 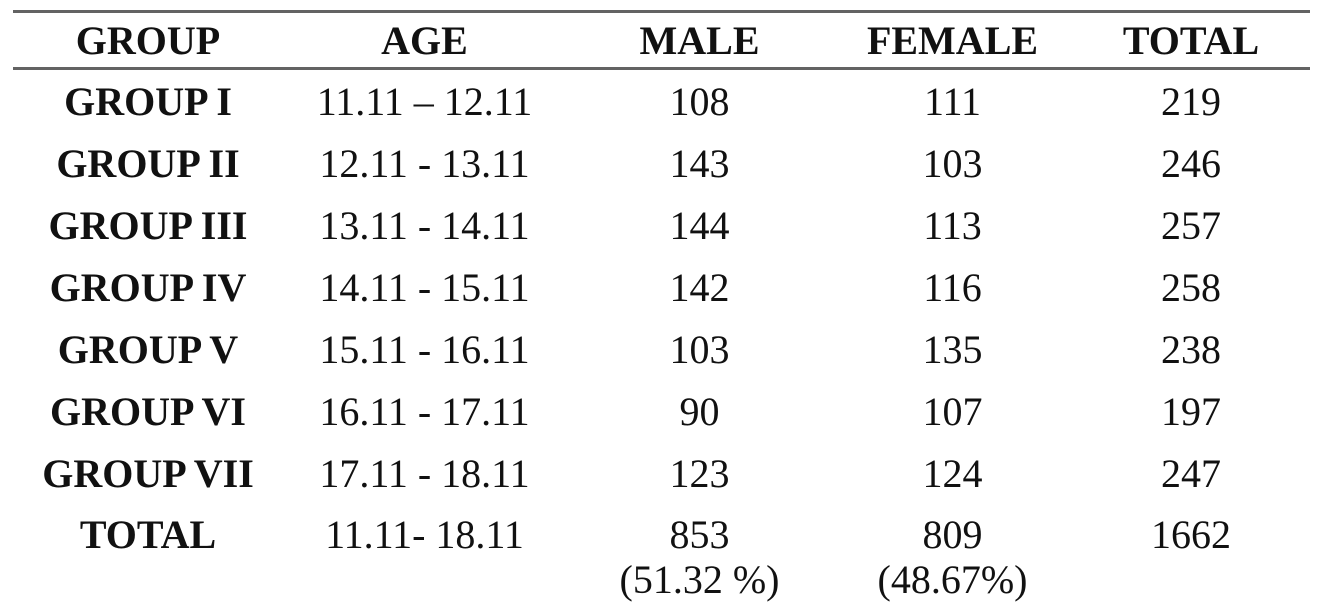 What do you see at coordinates (424, 473) in the screenshot?
I see `age-cell: 17.11 - 18.11` at bounding box center [424, 473].